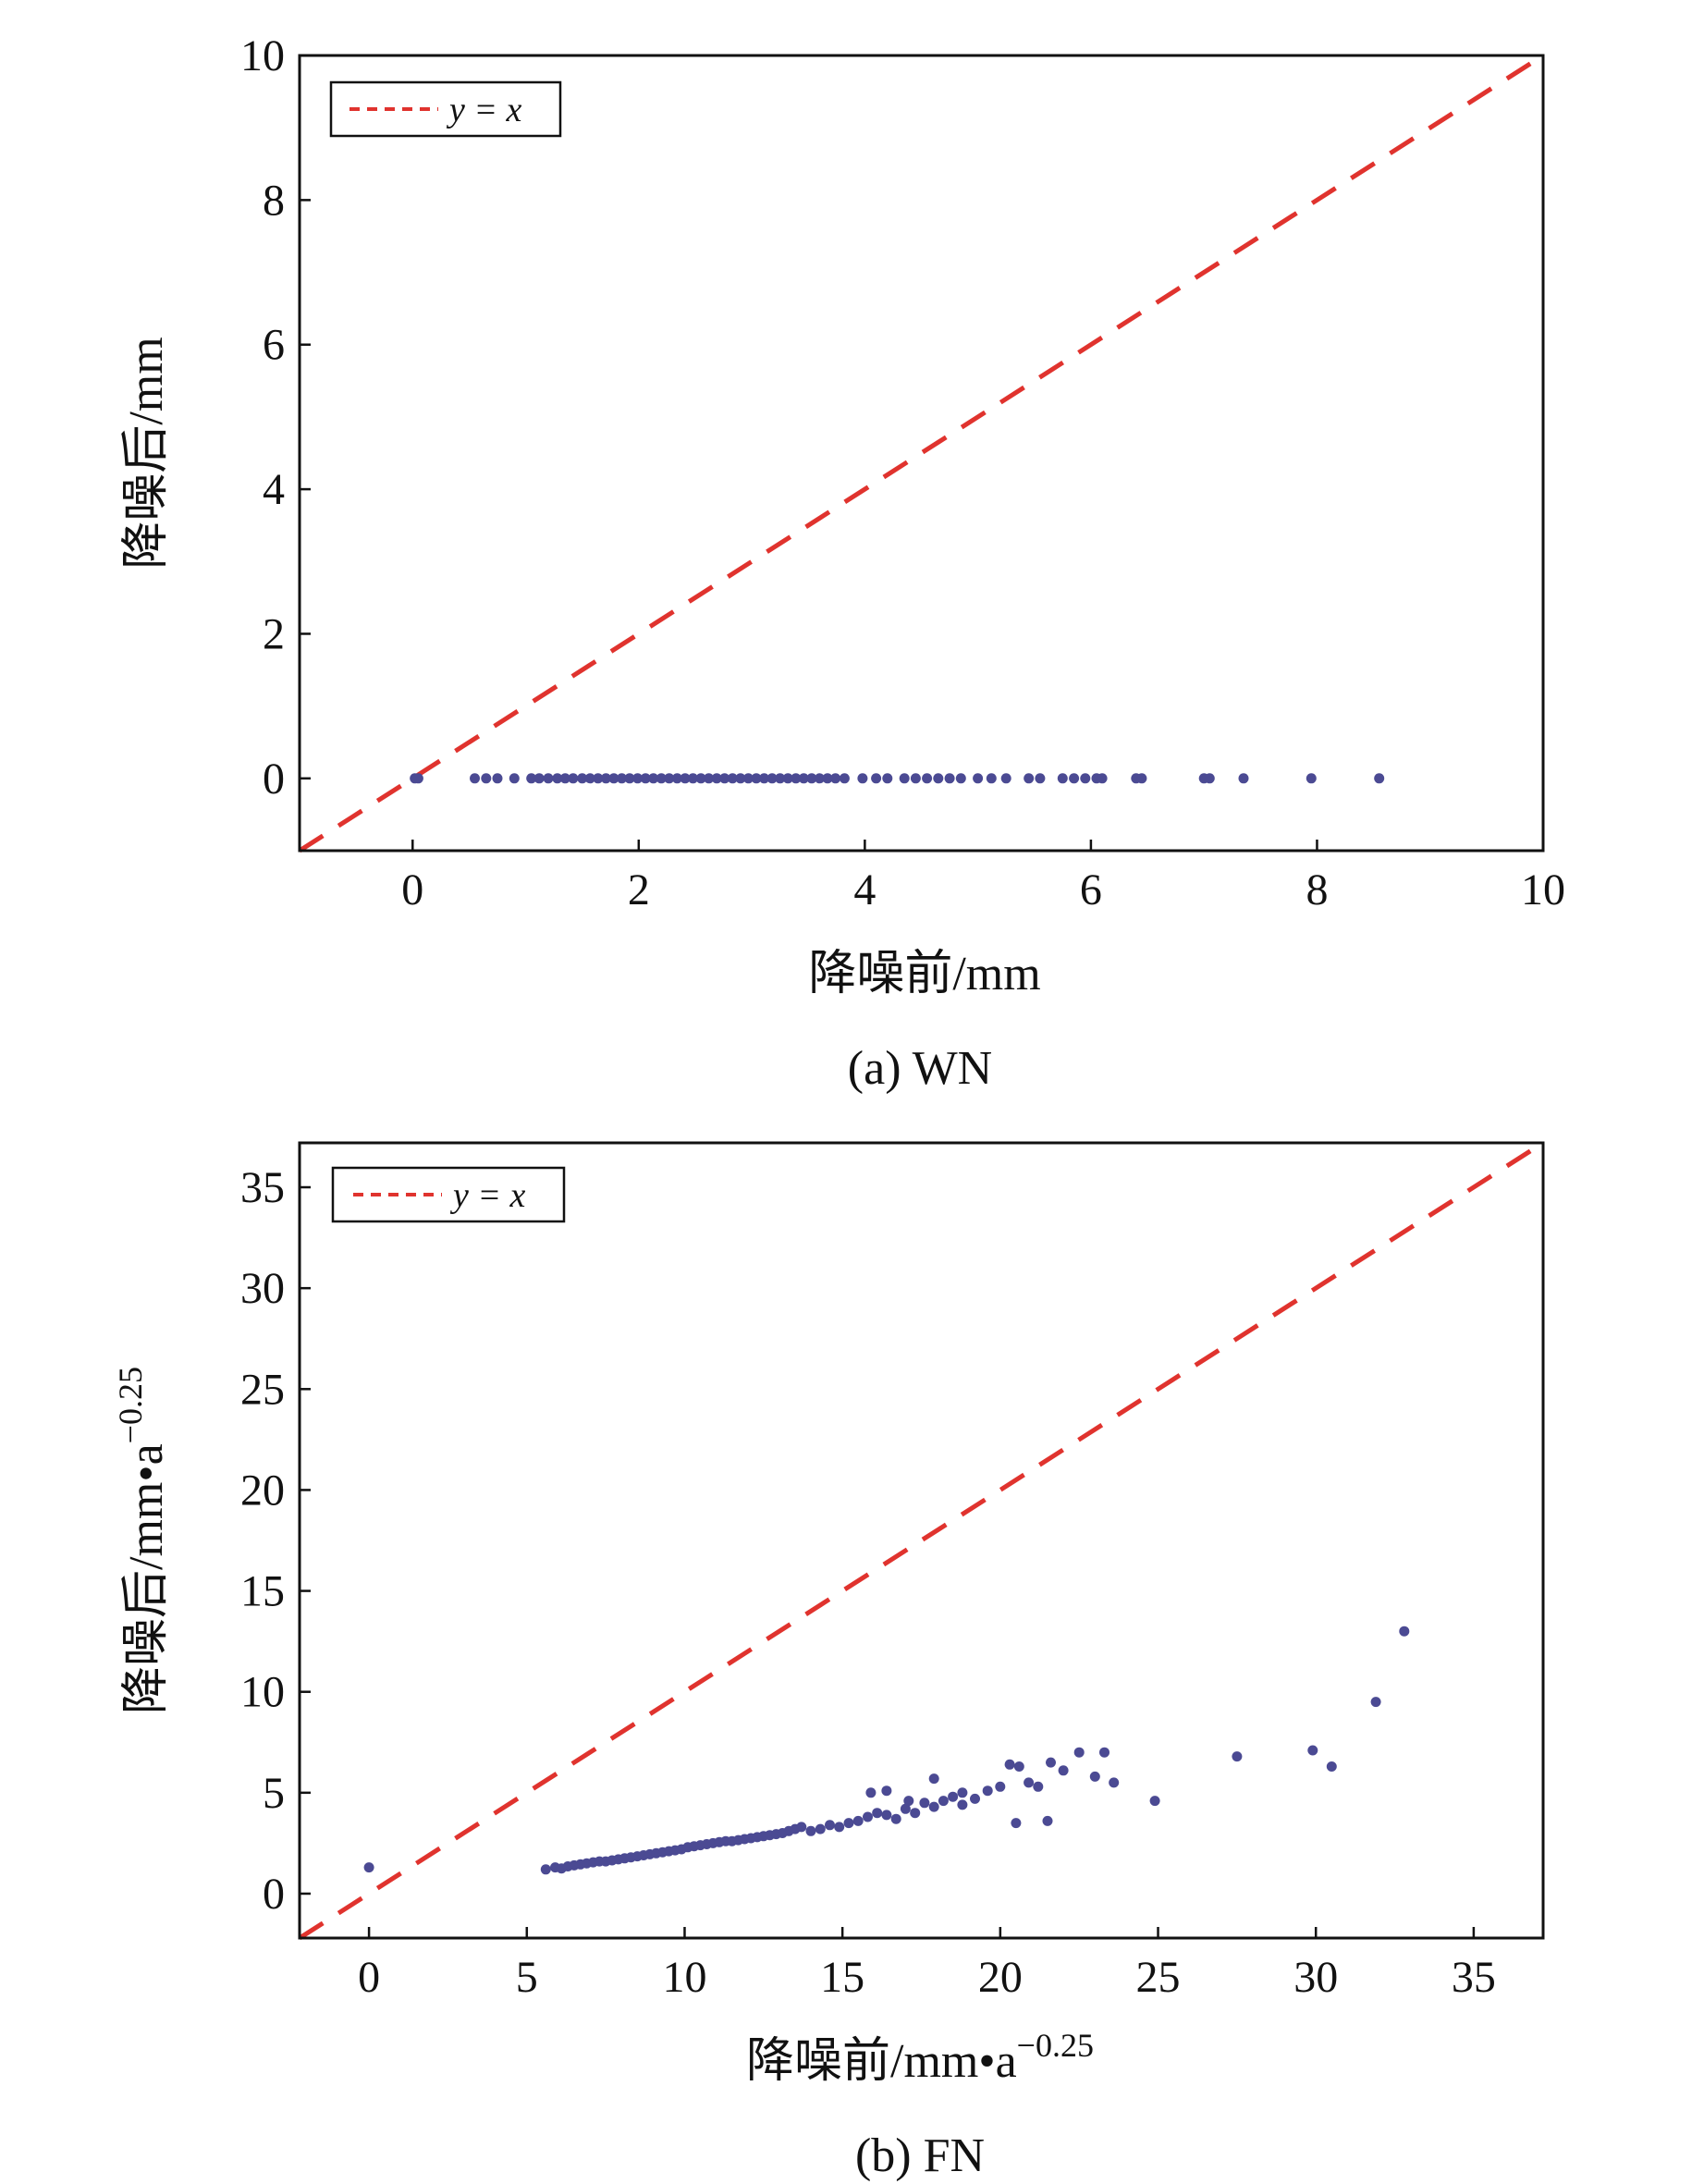 The width and height of the screenshot is (1704, 2184). Describe the element at coordinates (445, 109) in the screenshot. I see `panel-a-legend: y = x` at that location.